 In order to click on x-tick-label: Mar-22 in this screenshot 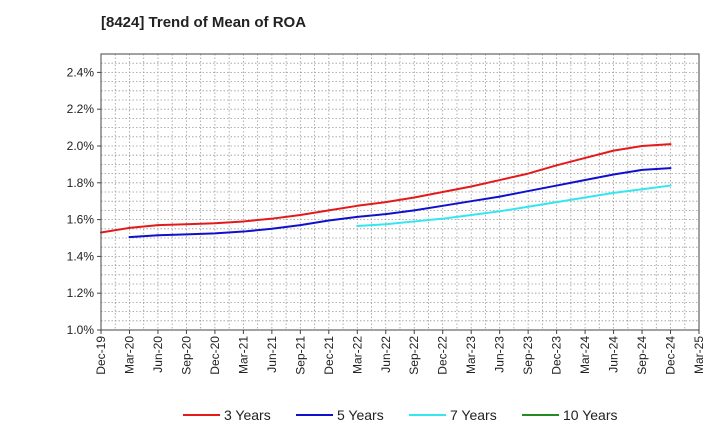, I will do `click(357, 355)`.